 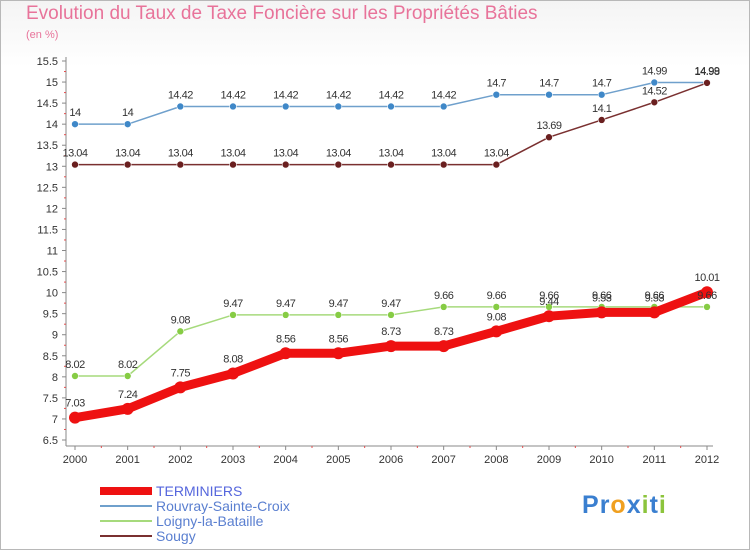 I want to click on x-tick-label: 2001, so click(x=127, y=460).